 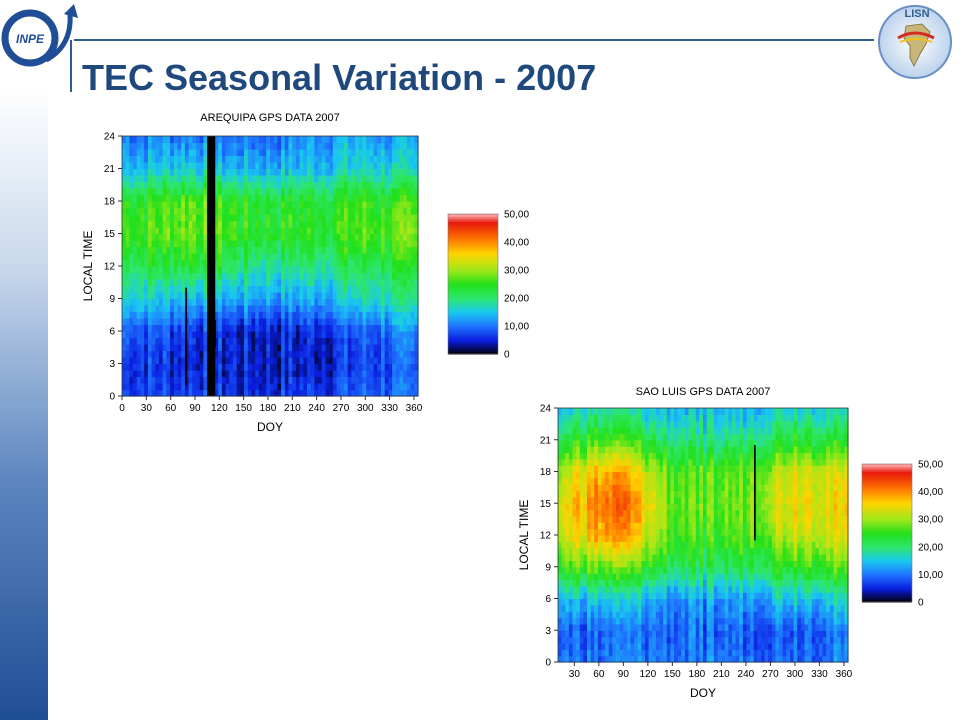 I want to click on lisn-logo: LISN, so click(x=915, y=42).